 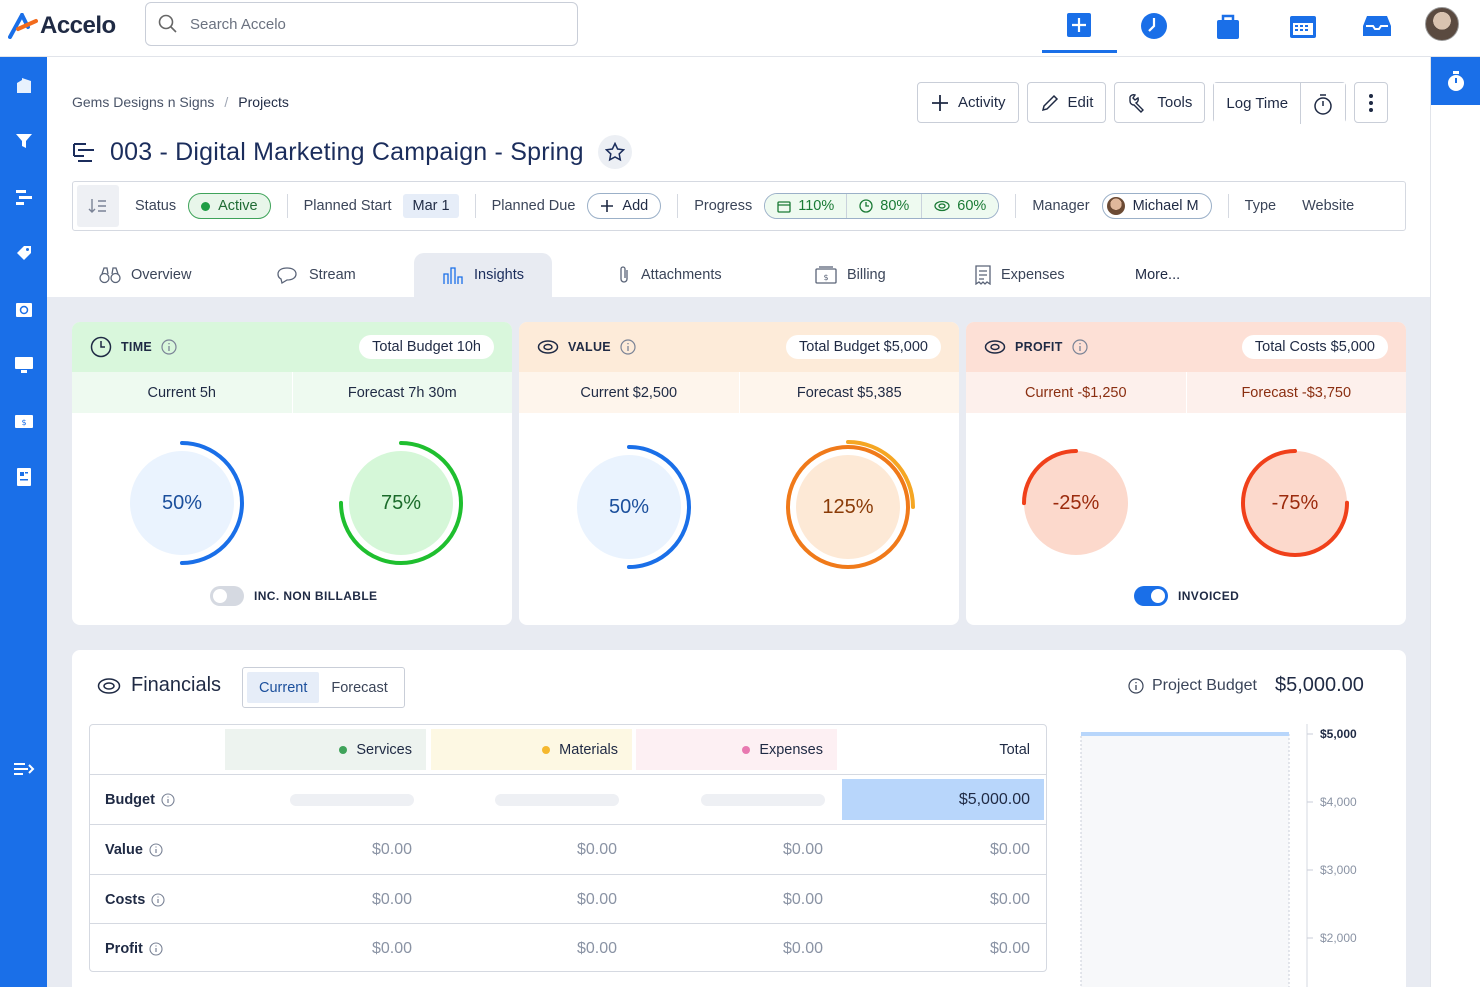 I want to click on work-button, so click(x=1228, y=26).